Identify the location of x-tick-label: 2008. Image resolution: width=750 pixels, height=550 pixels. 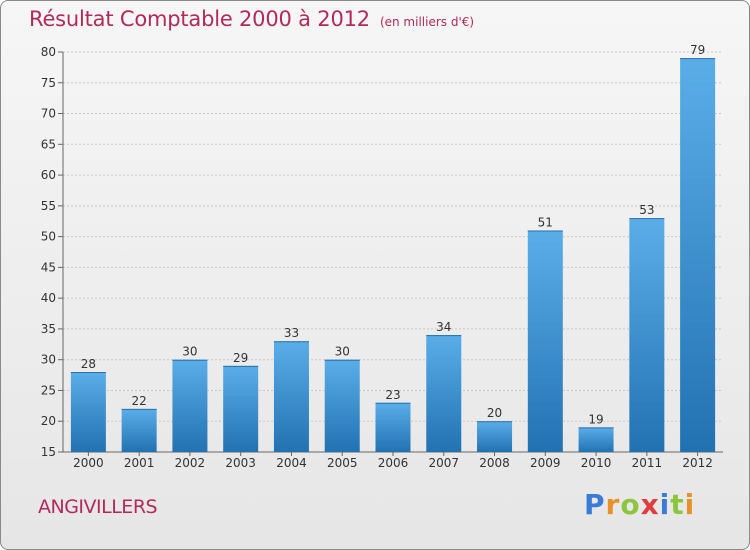
(494, 463).